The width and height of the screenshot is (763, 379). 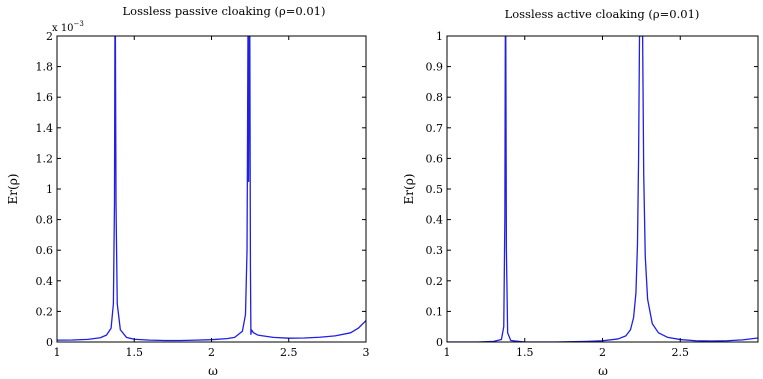 I want to click on y-tick-label: 1.6, so click(x=45, y=97).